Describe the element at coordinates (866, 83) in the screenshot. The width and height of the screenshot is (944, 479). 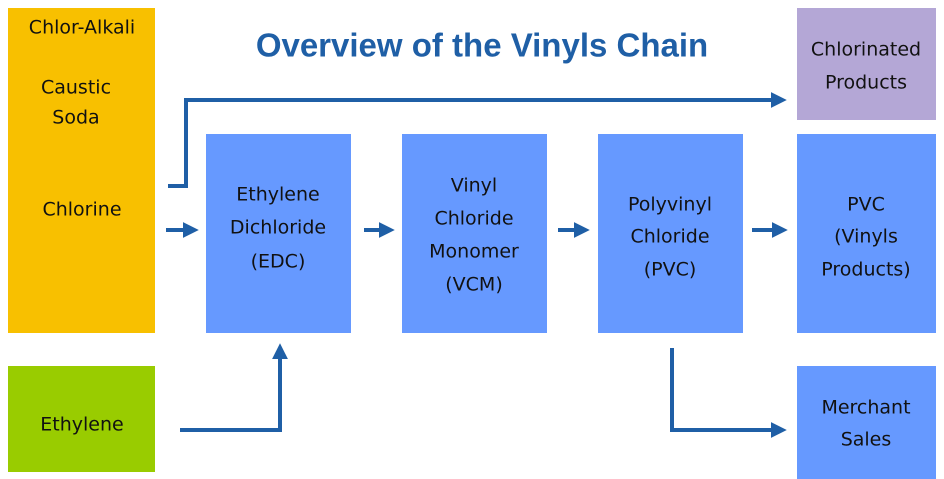
I see `node-label: Products` at that location.